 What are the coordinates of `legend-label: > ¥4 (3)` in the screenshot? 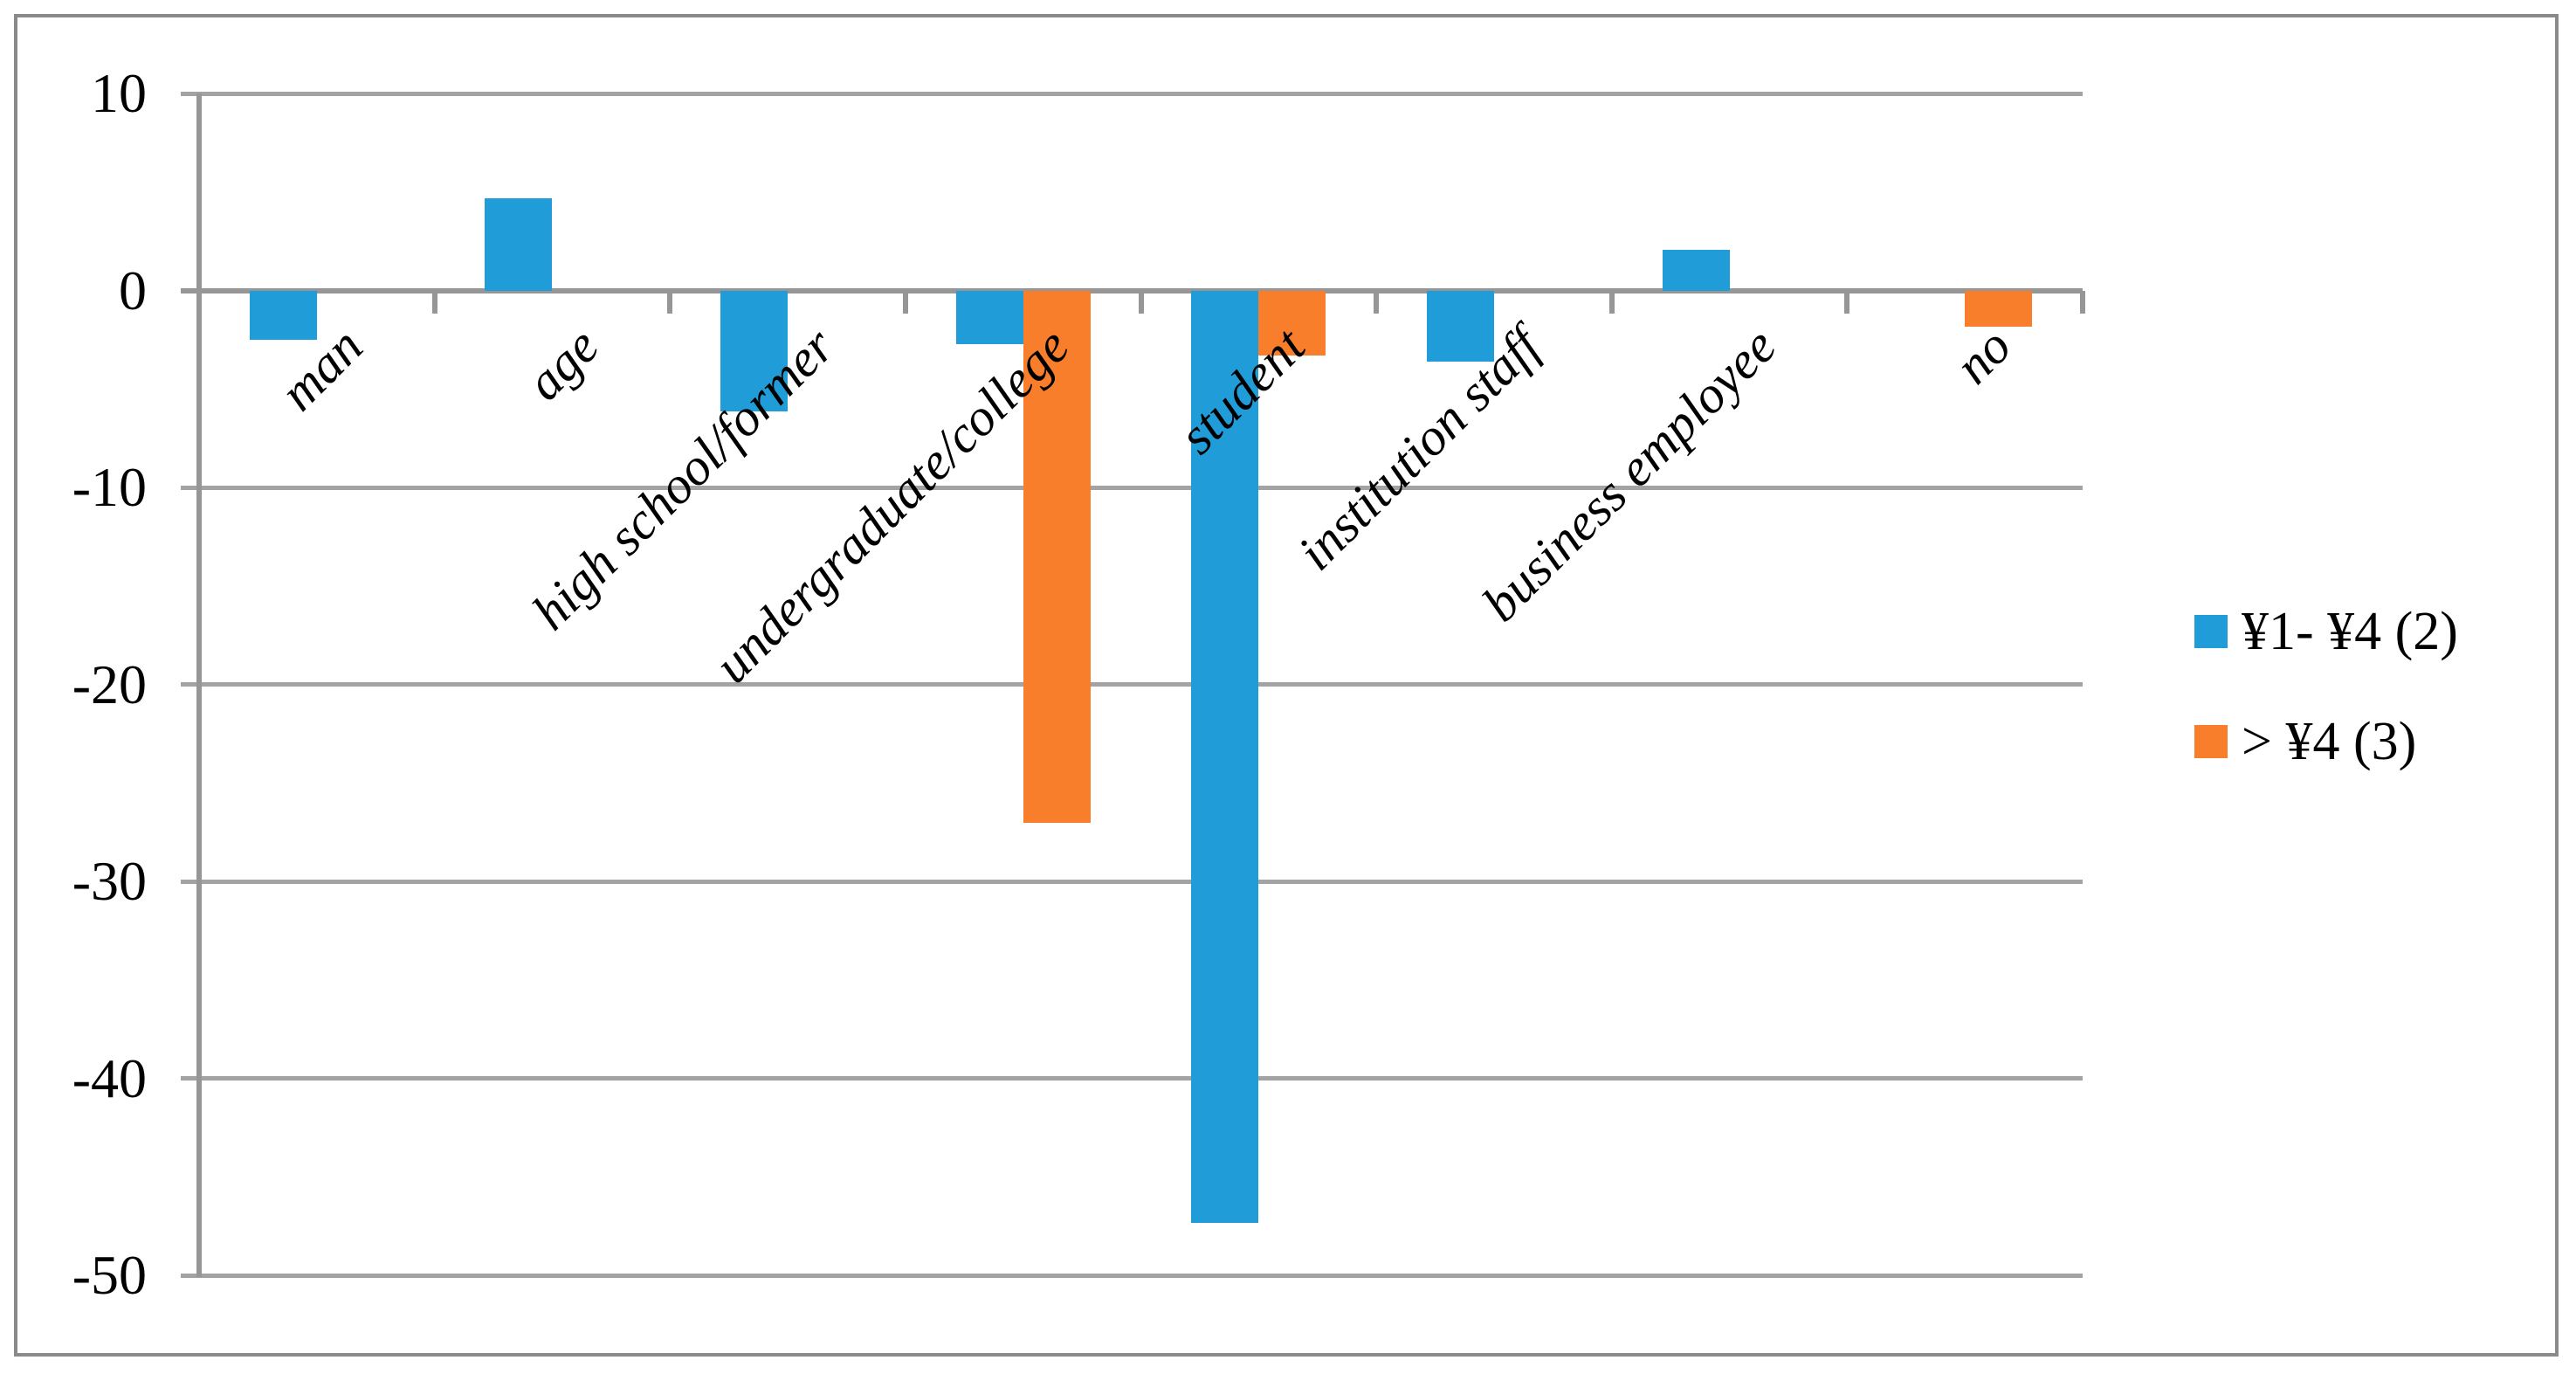 It's located at (2329, 741).